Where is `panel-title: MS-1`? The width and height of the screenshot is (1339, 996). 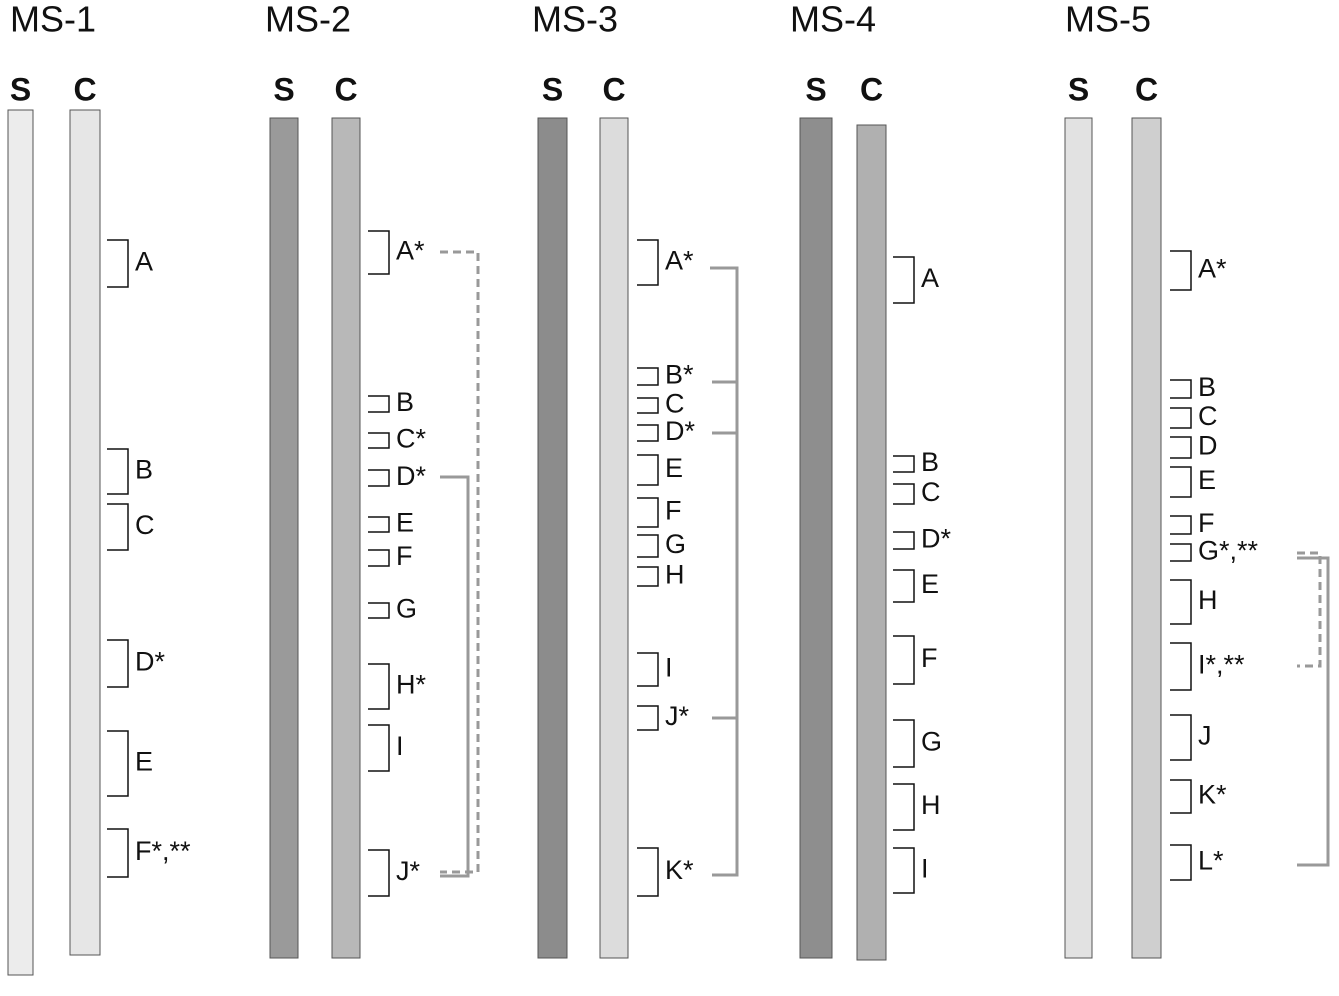 panel-title: MS-1 is located at coordinates (53, 20).